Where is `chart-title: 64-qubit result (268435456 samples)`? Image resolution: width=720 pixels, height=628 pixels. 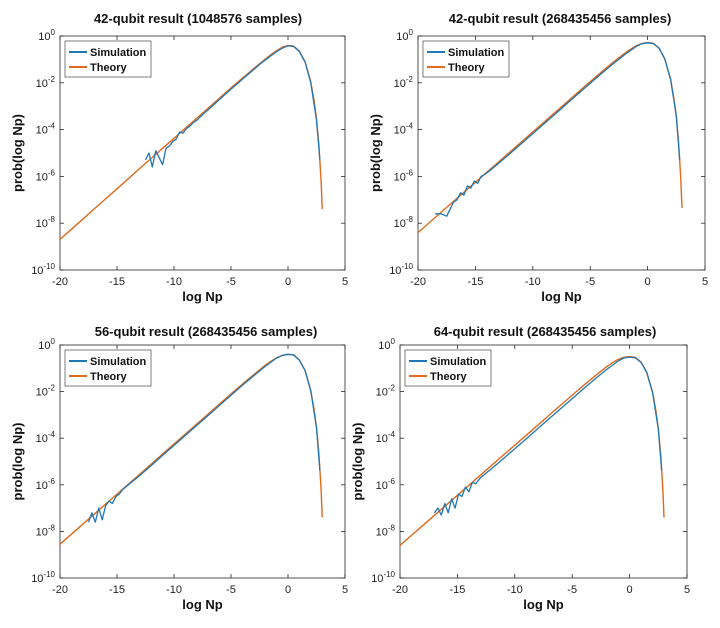
chart-title: 64-qubit result (268435456 samples) is located at coordinates (545, 331).